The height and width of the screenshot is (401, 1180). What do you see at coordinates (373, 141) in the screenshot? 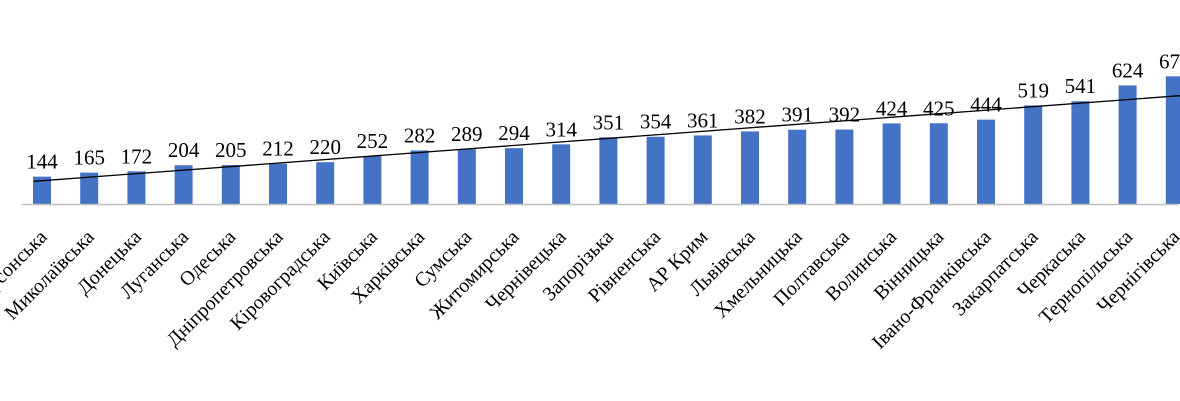
I see `data-label-8: 252` at bounding box center [373, 141].